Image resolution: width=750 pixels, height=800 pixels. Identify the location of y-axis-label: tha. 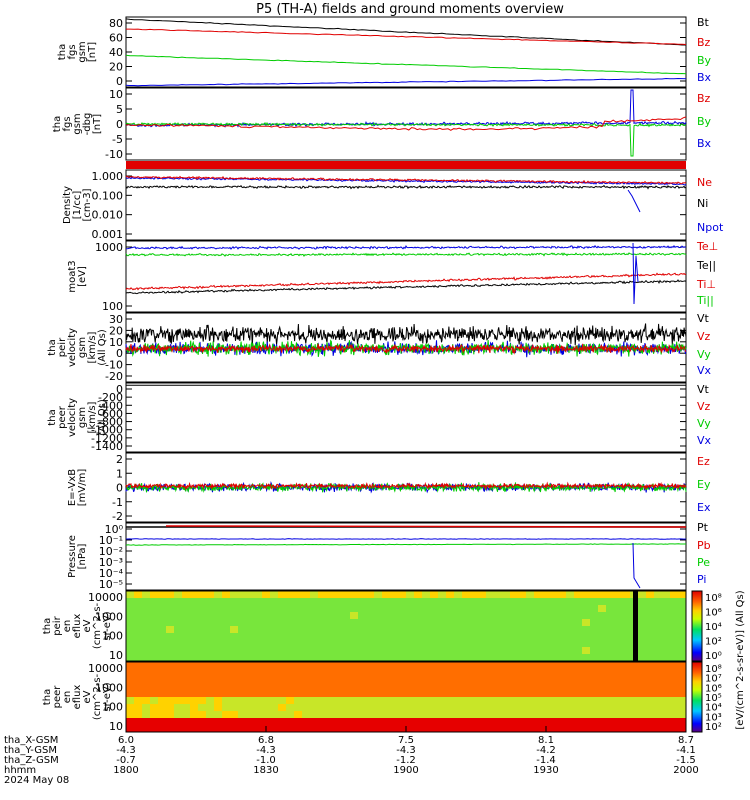
(47, 626).